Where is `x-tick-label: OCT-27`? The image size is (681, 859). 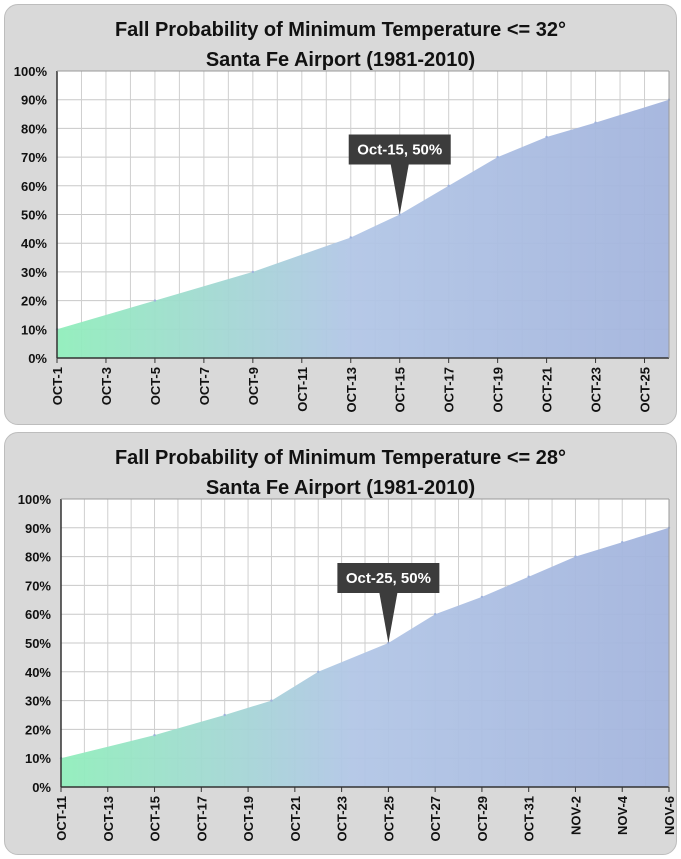 x-tick-label: OCT-27 is located at coordinates (435, 819).